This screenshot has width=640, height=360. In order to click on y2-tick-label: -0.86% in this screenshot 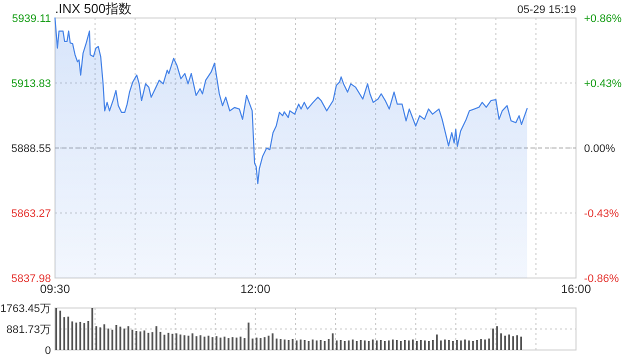, I will do `click(602, 278)`.